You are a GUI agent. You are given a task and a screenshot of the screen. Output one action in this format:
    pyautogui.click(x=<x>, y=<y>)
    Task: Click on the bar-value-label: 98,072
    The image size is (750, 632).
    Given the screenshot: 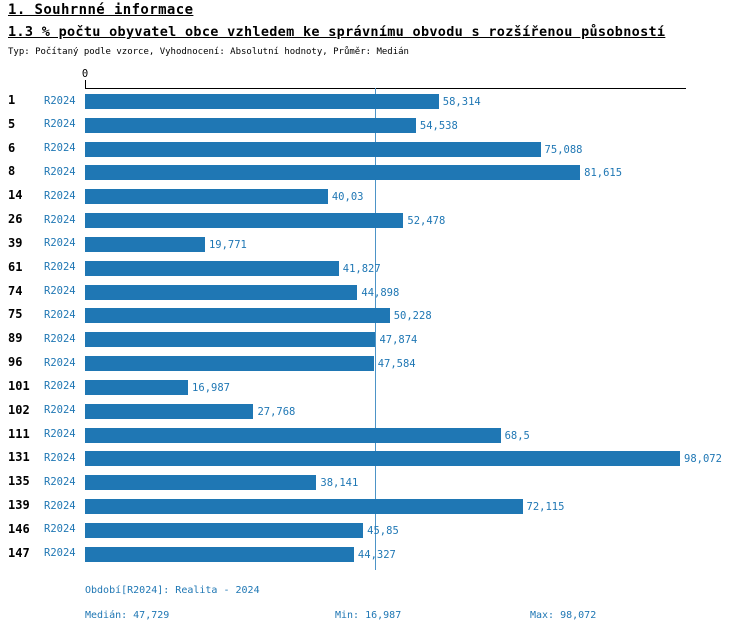 What is the action you would take?
    pyautogui.click(x=703, y=459)
    